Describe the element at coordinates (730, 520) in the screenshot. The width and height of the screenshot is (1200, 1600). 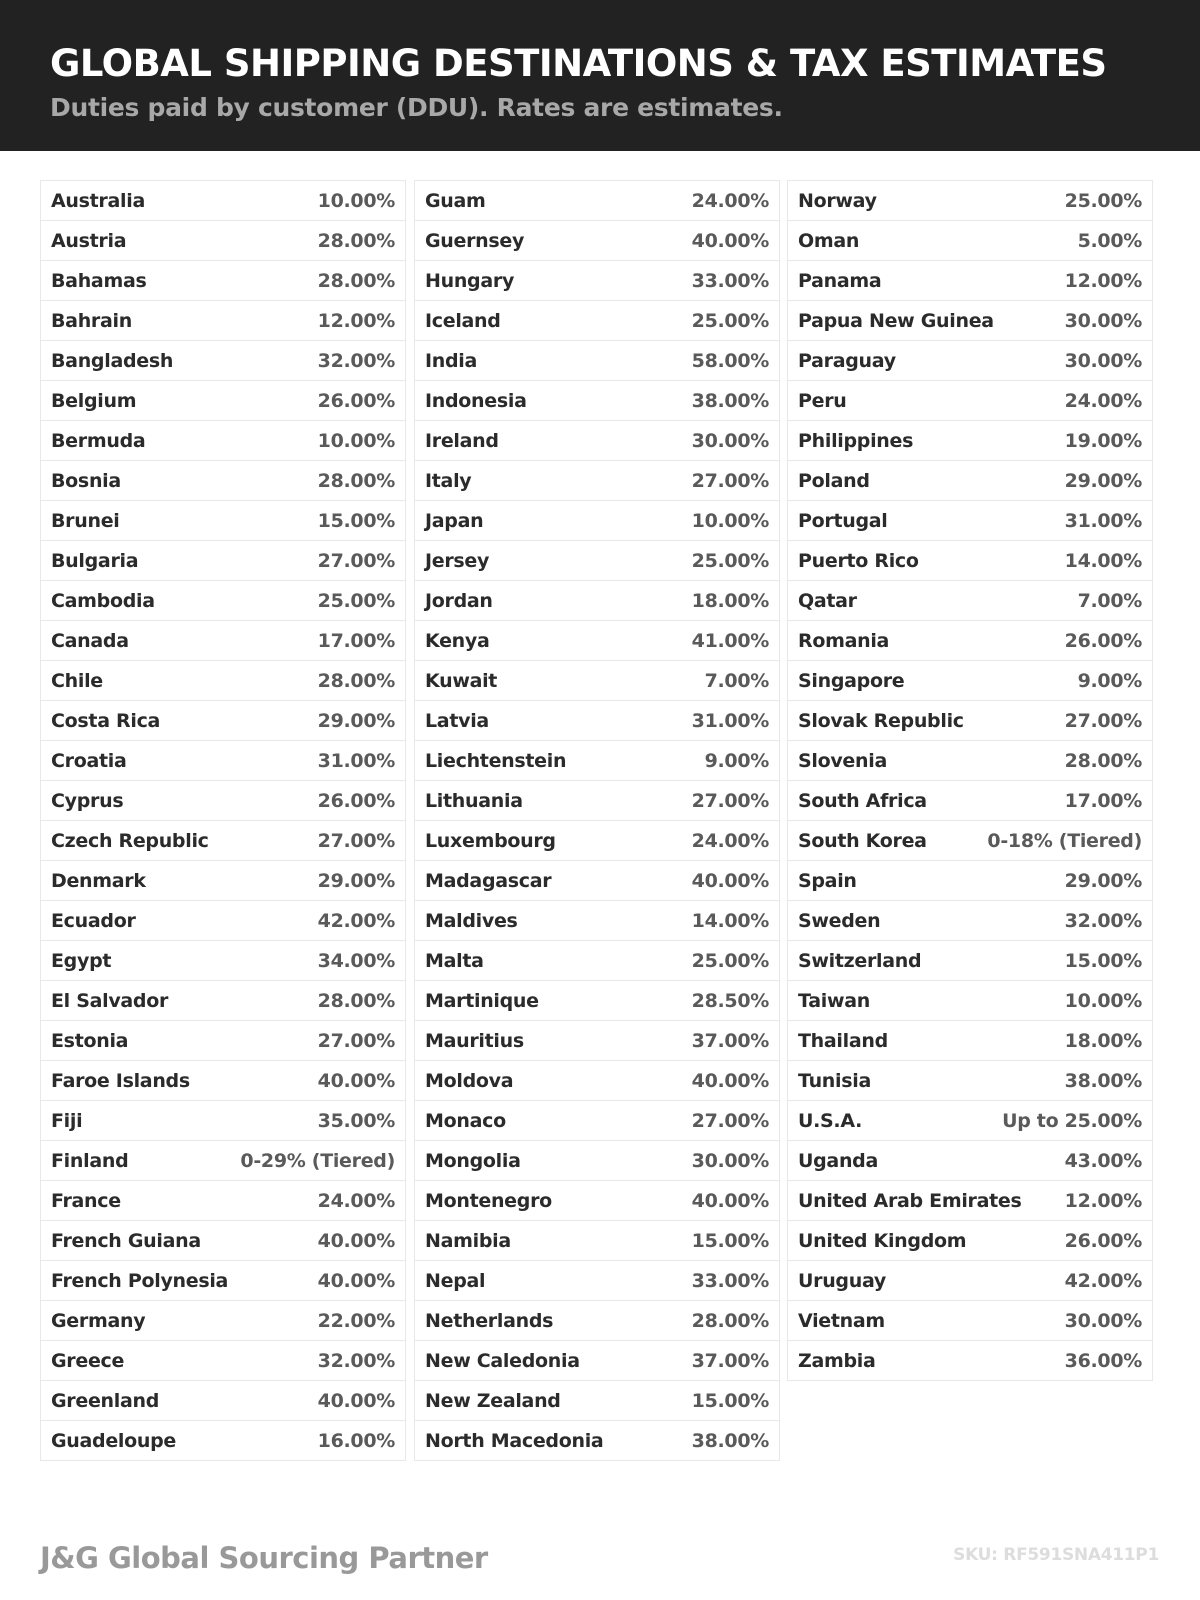
I see `tax-rate: 10.00%` at that location.